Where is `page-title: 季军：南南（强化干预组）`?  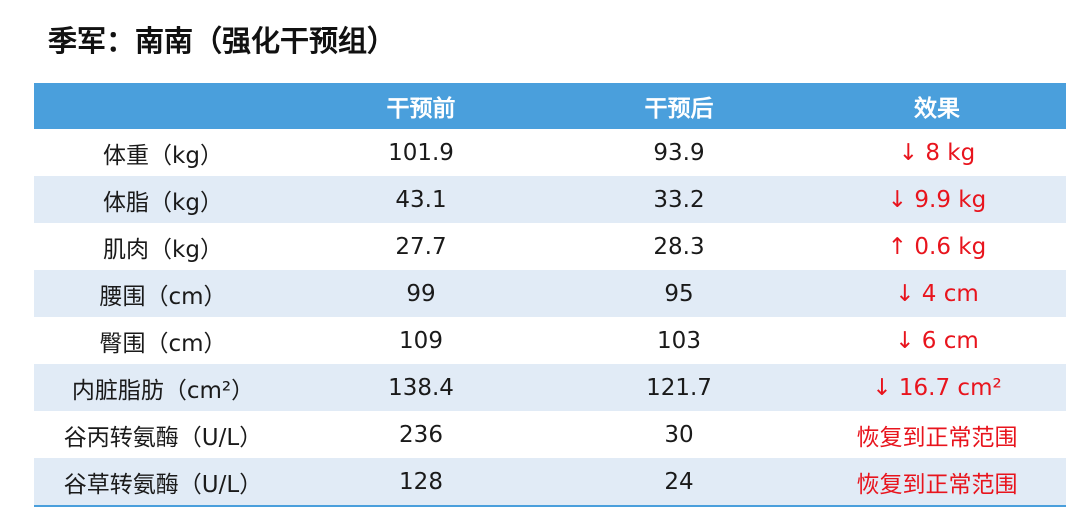
page-title: 季军：南南（强化干预组） is located at coordinates (222, 41).